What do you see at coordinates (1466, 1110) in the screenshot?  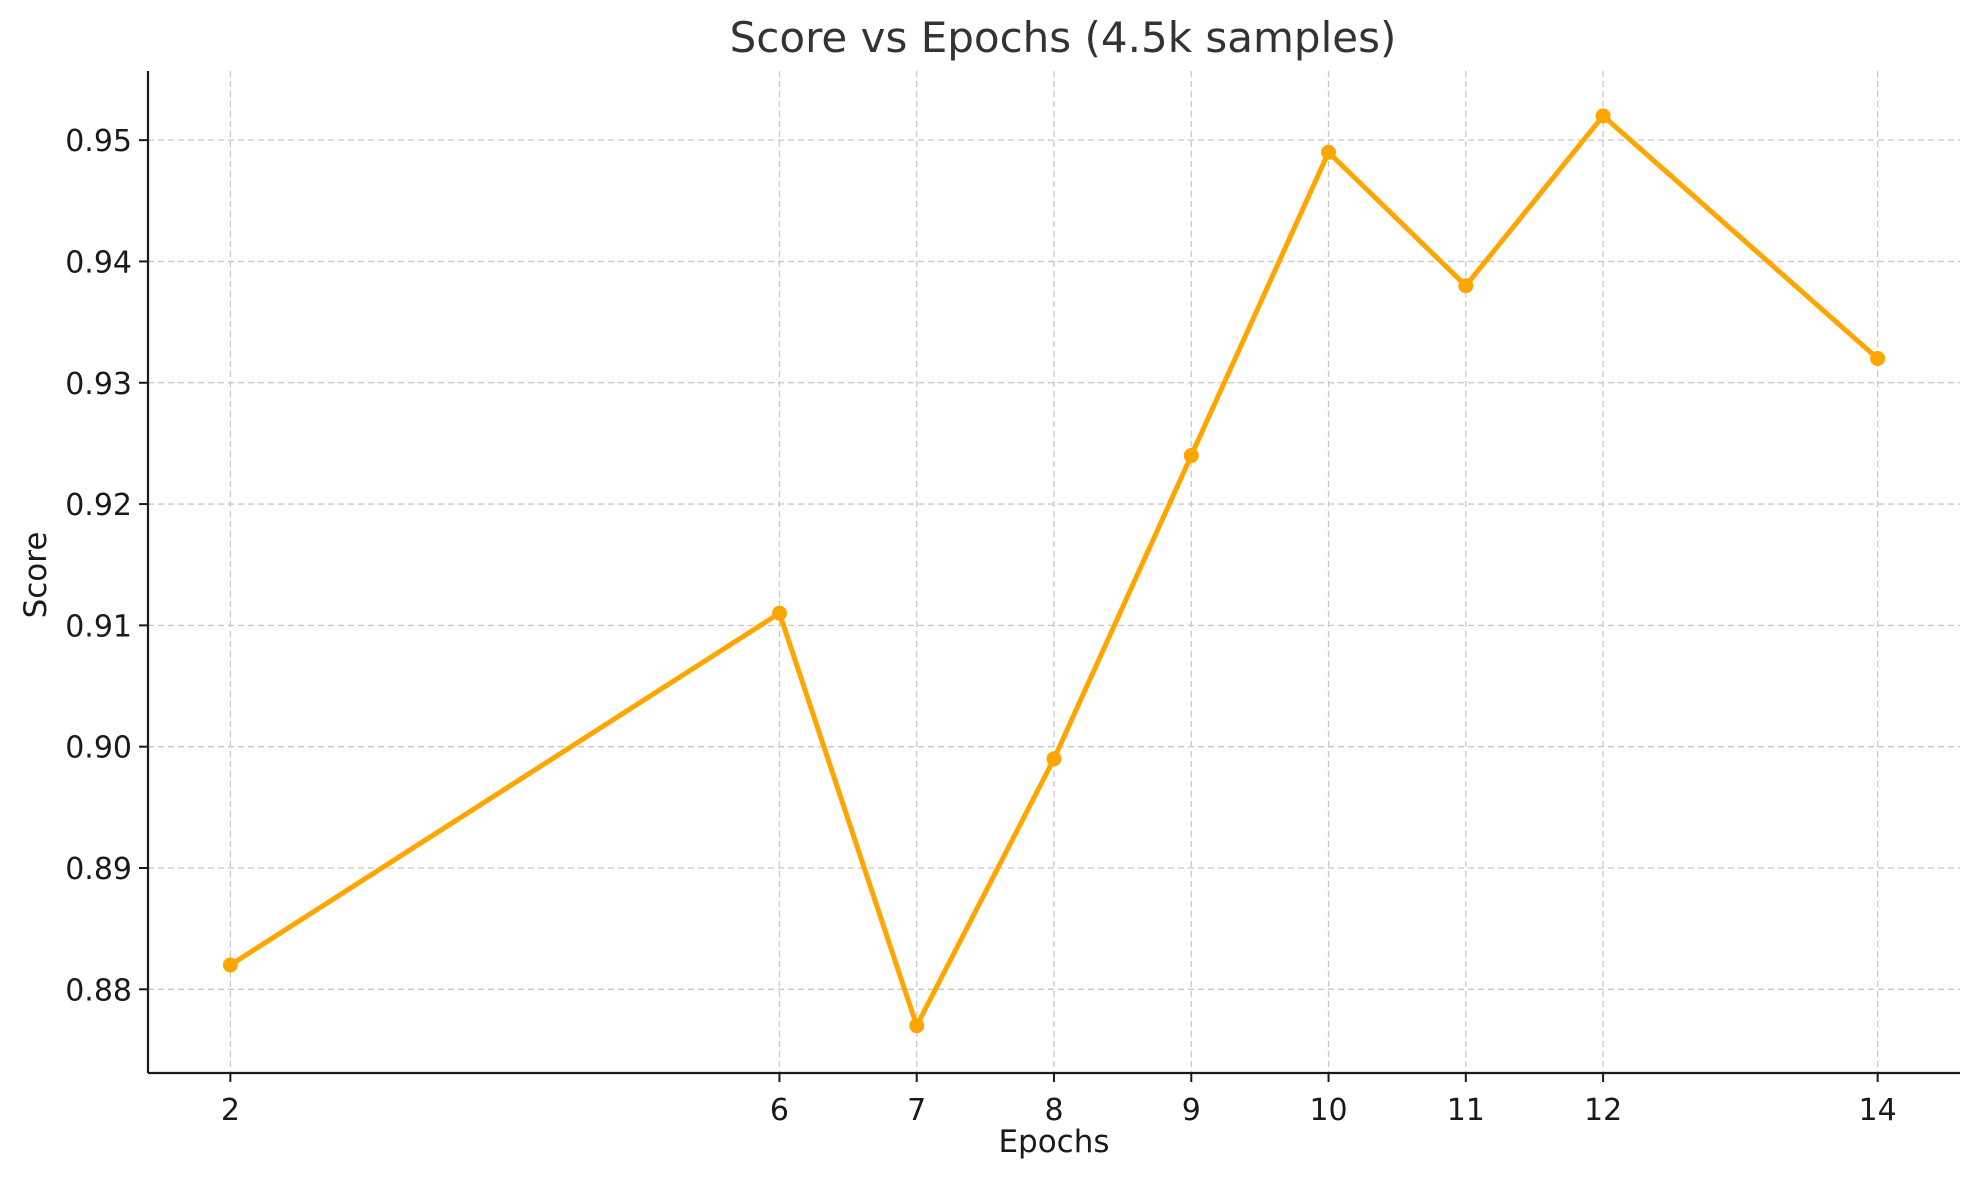 I see `x-tick-label: 11` at bounding box center [1466, 1110].